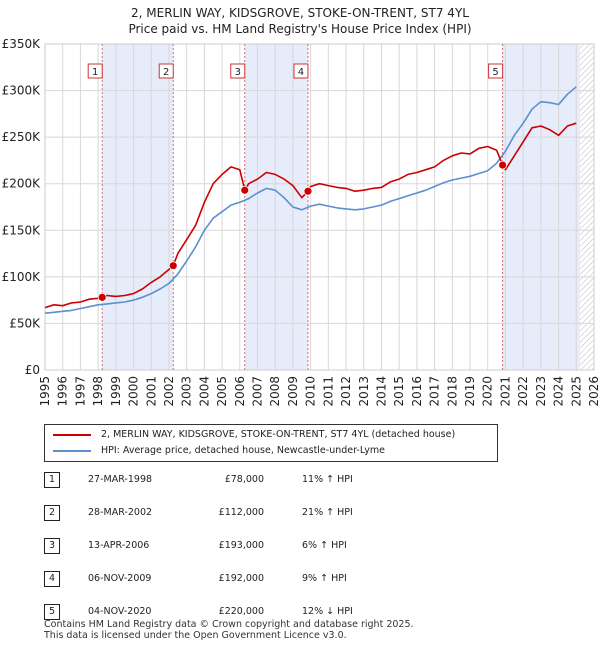 This screenshot has width=600, height=650. What do you see at coordinates (204, 391) in the screenshot?
I see `x-tick-label: 2004` at bounding box center [204, 391].